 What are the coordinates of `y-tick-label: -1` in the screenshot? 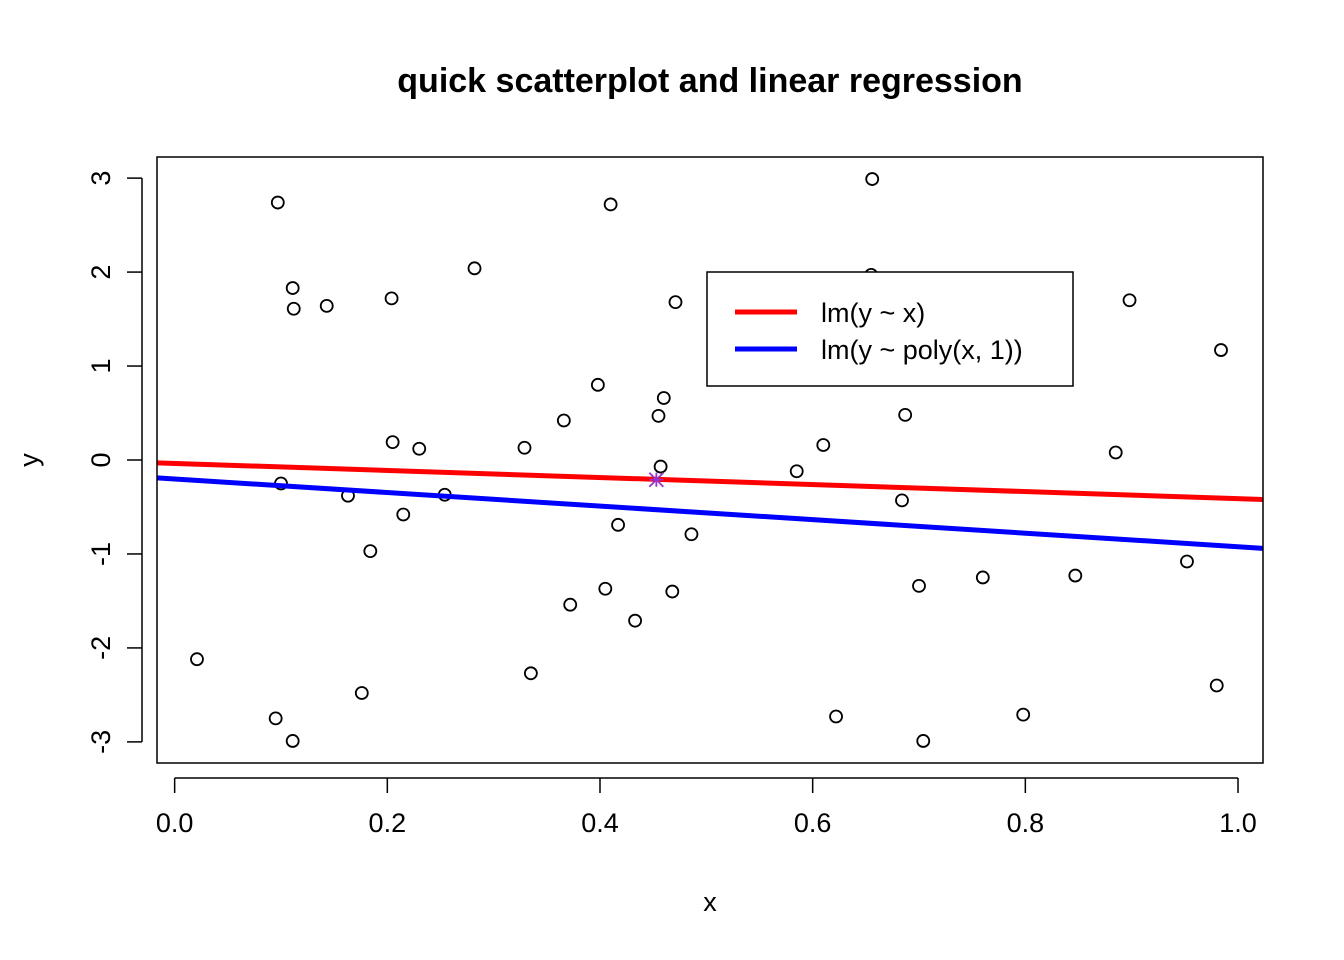 It's located at (101, 554).